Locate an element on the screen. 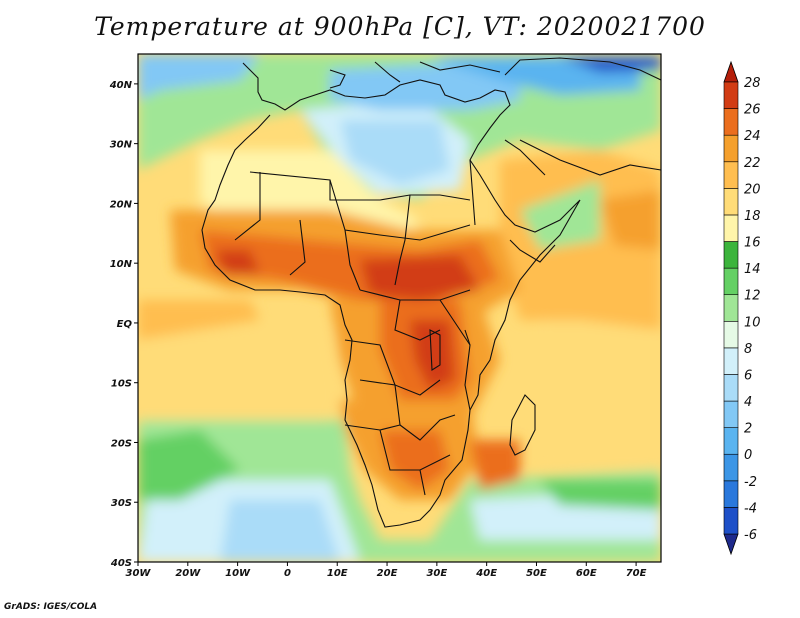  longitude-axis: 30W 20W 10W 0 10E 20E 30E 40E 50E 60E 70E is located at coordinates (386, 570).